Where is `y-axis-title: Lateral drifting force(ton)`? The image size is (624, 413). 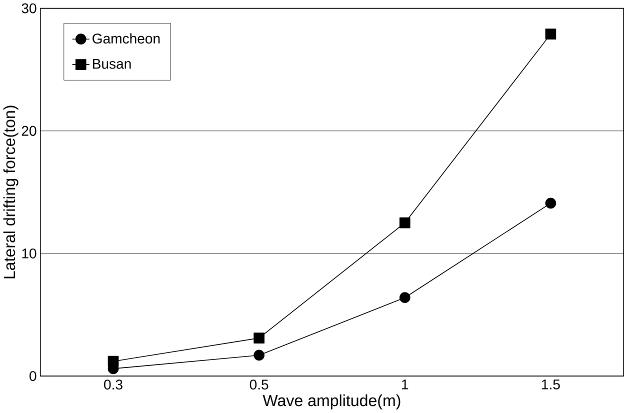 y-axis-title: Lateral drifting force(ton) is located at coordinates (10, 192).